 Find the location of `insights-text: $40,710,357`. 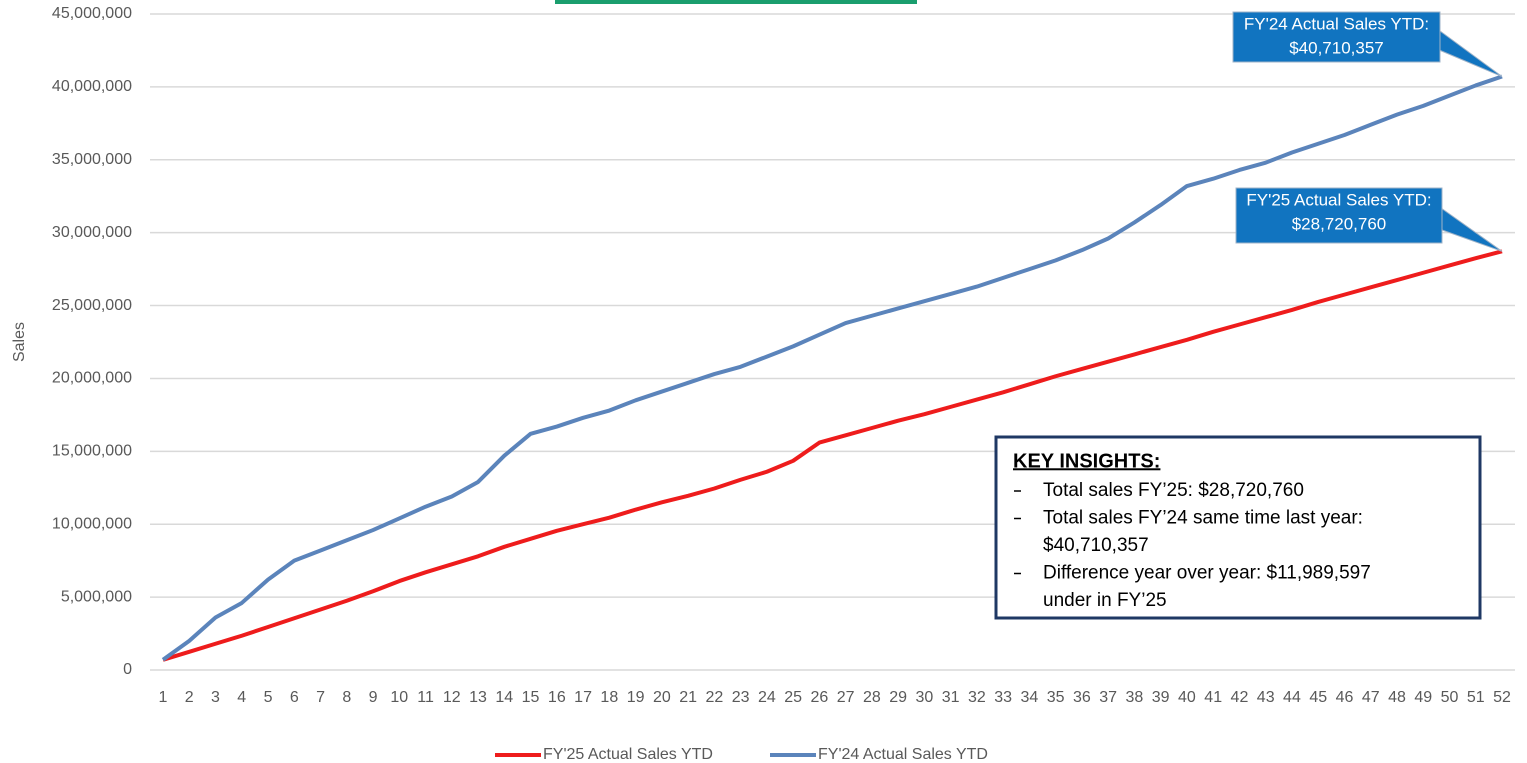

insights-text: $40,710,357 is located at coordinates (1096, 545).